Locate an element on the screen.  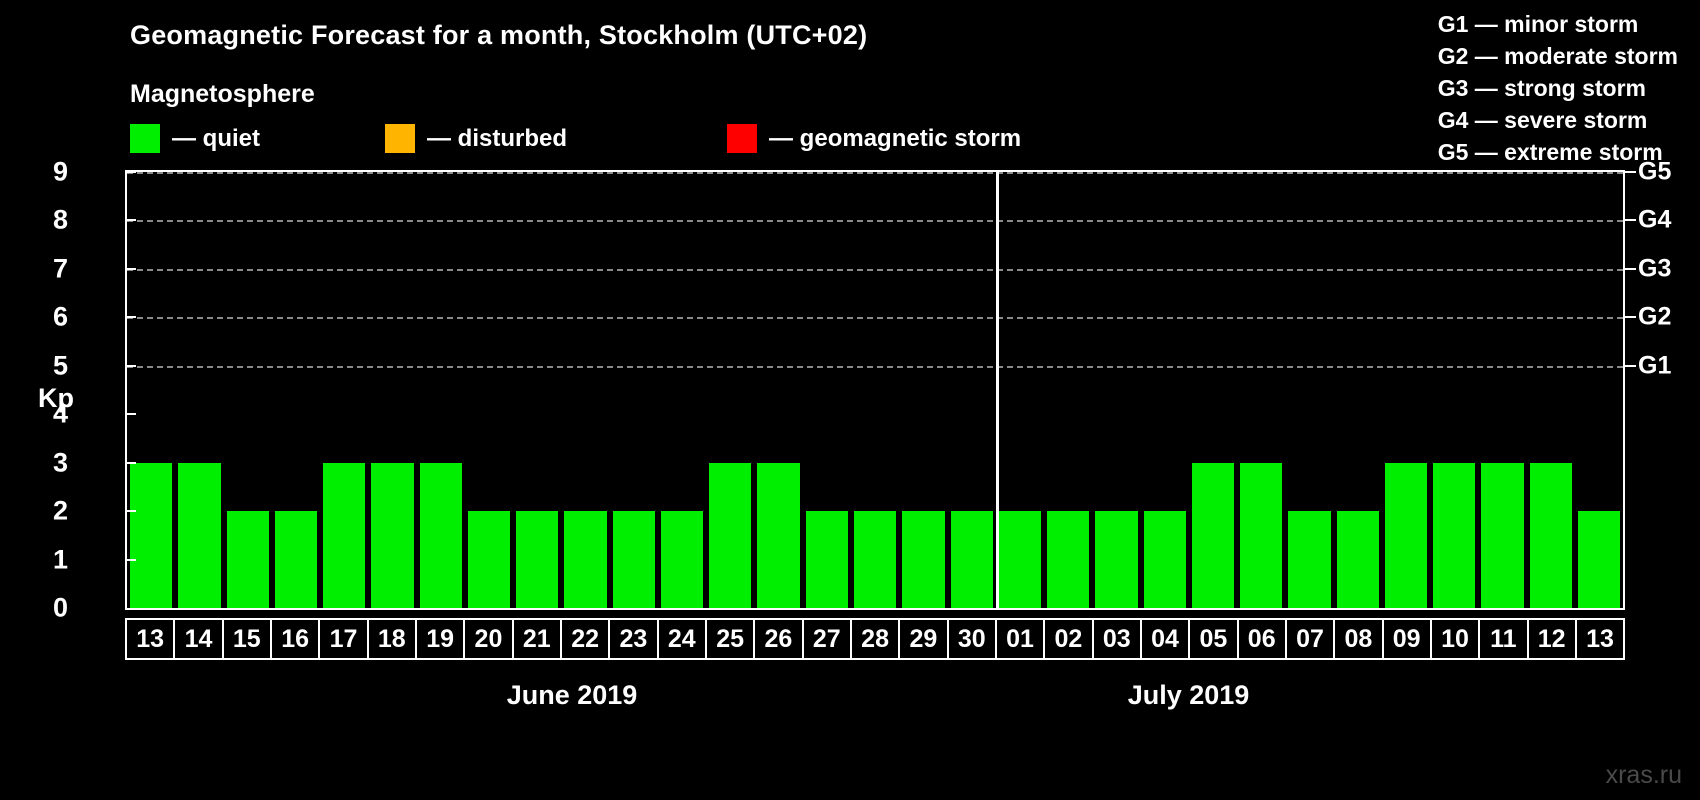
storm-scale-line-1: G1 — minor storm is located at coordinates (1538, 24).